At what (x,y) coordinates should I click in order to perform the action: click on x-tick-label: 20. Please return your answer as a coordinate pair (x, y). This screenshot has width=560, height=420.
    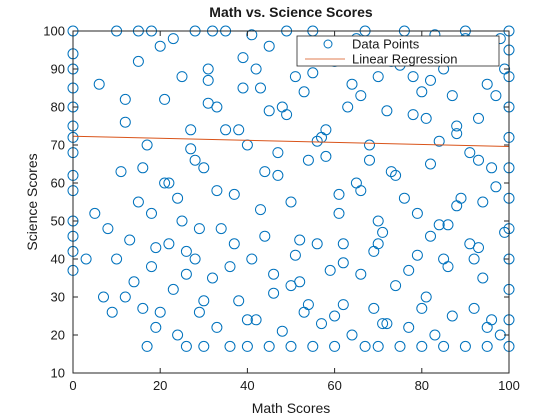
    Looking at the image, I should click on (160, 385).